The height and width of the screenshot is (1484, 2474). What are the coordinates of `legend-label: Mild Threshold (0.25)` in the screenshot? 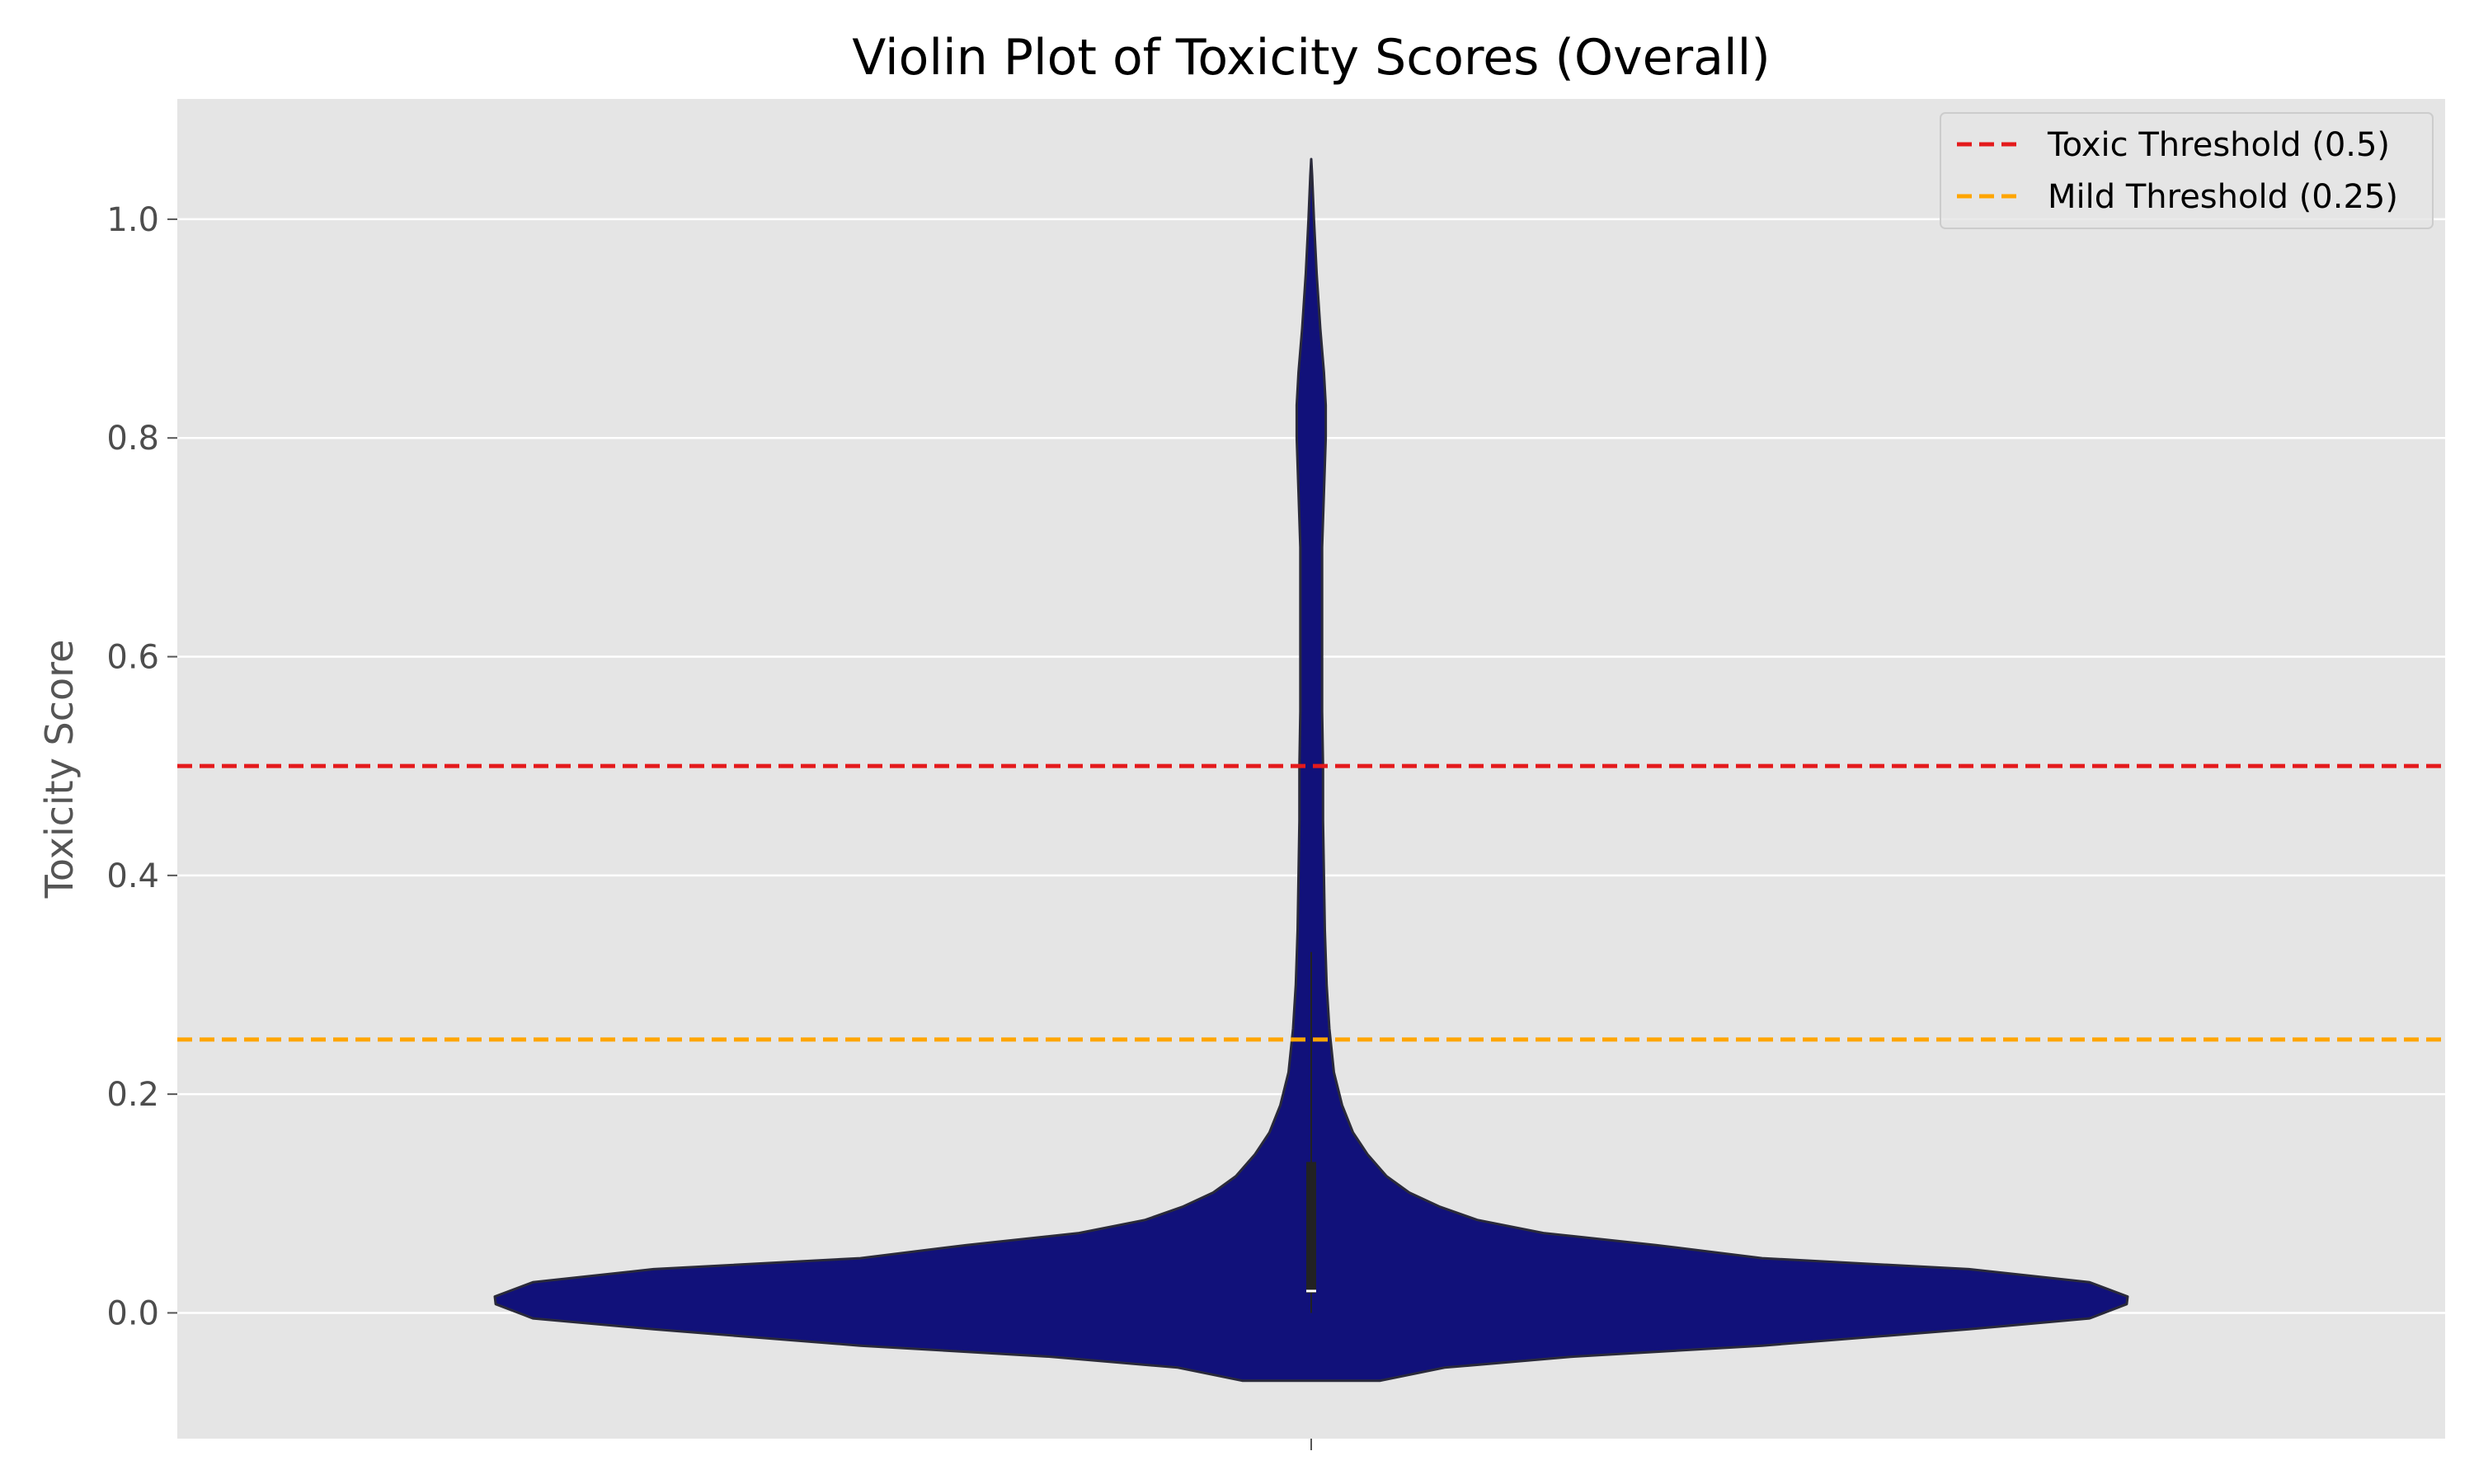 It's located at (2223, 197).